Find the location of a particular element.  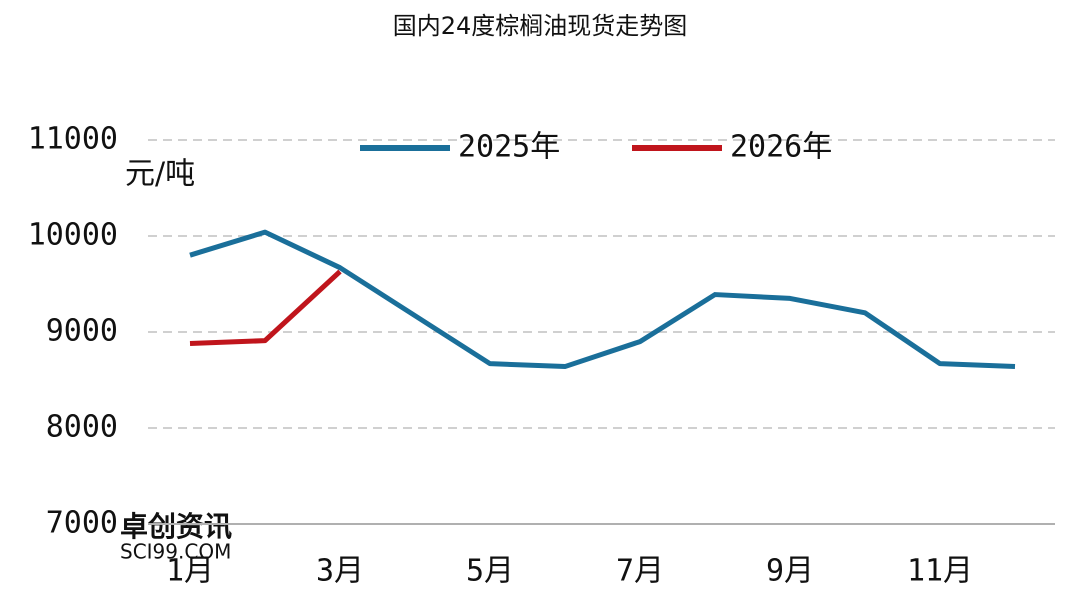

y-axis-label: 元/吨 is located at coordinates (160, 174).